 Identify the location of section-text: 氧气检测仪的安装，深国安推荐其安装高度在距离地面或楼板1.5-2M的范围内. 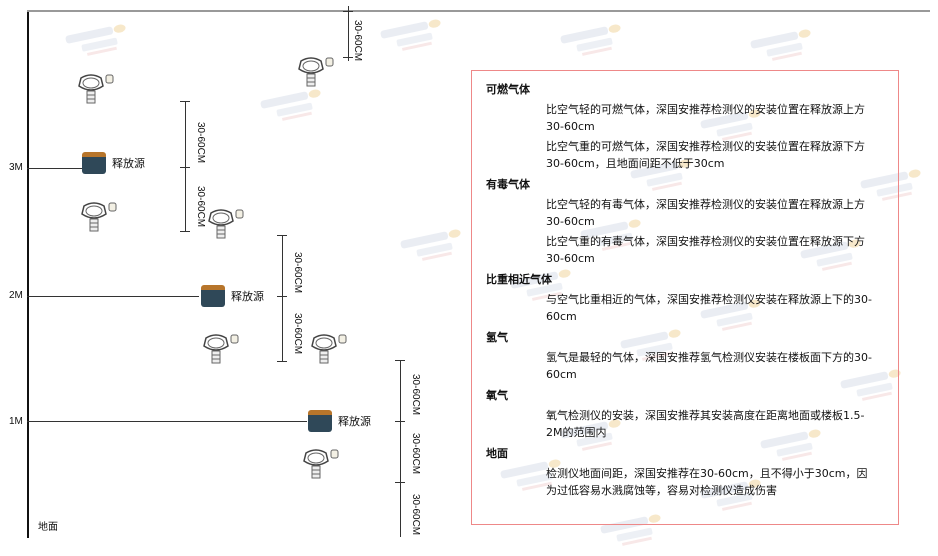
(705, 424).